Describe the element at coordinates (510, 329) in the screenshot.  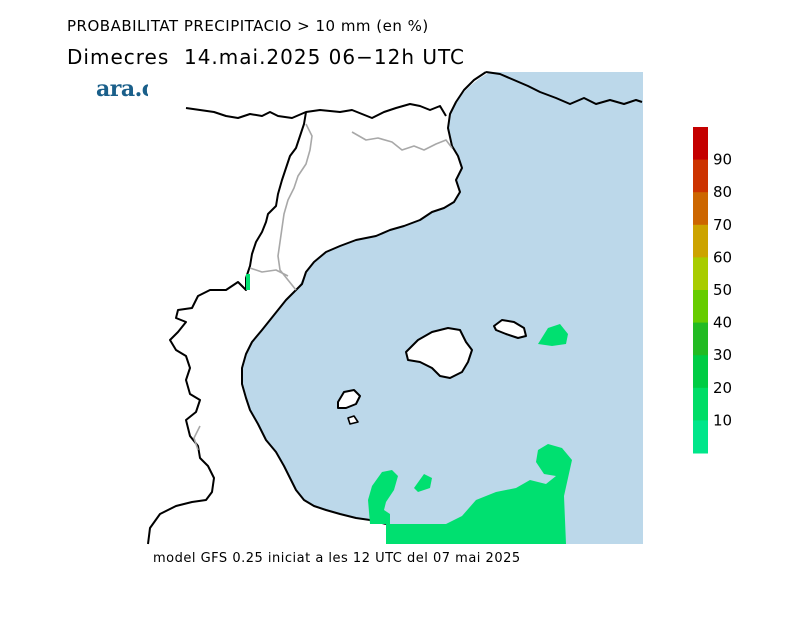
I see `menorca-island` at that location.